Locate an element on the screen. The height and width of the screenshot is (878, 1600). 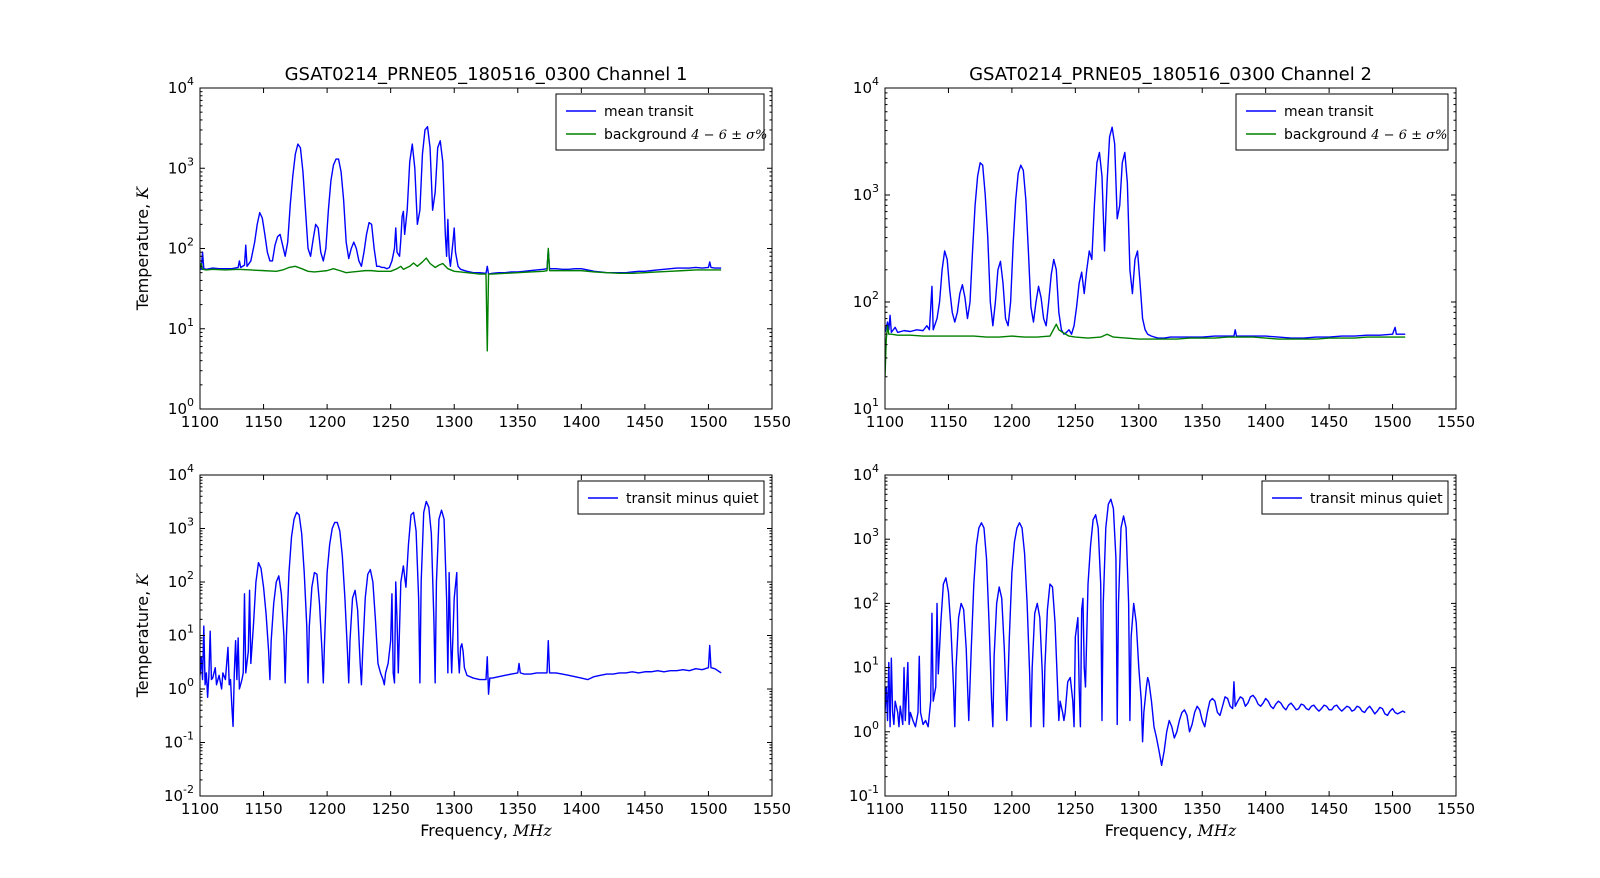
axes-frame is located at coordinates (1170, 635).